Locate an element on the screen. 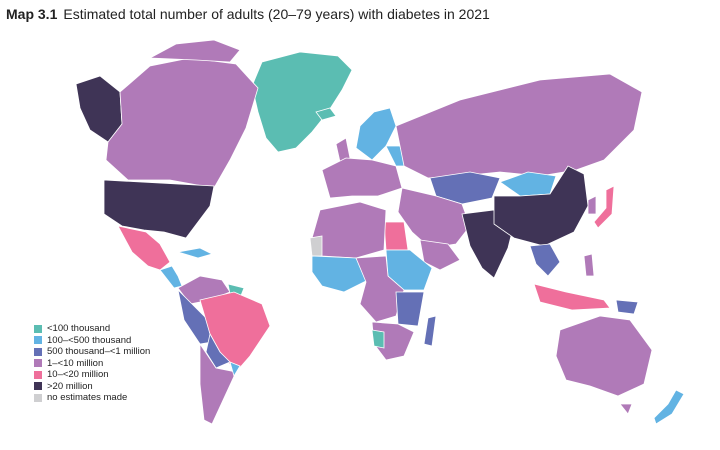  region-mongolia is located at coordinates (528, 184).